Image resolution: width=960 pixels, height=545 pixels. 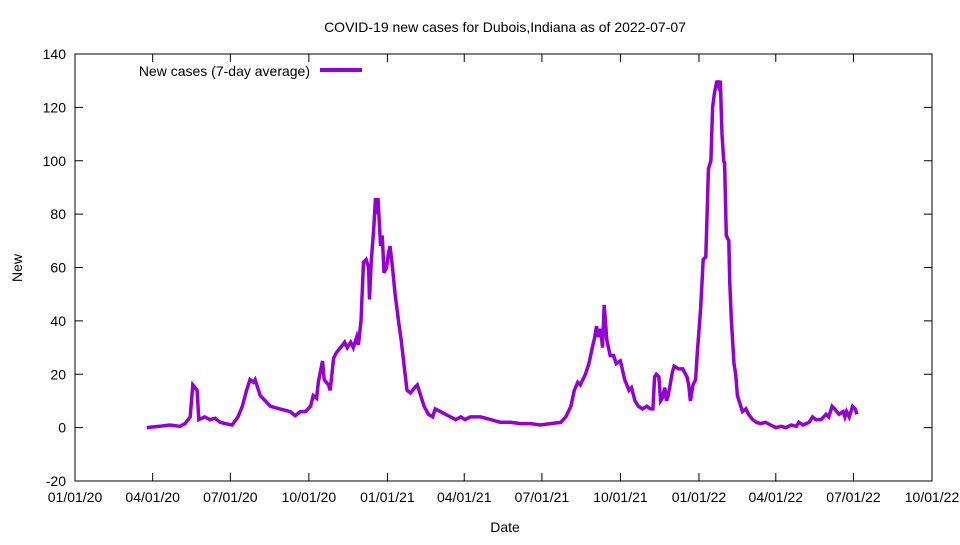 What do you see at coordinates (230, 497) in the screenshot?
I see `x-tick-label: 07/01/20` at bounding box center [230, 497].